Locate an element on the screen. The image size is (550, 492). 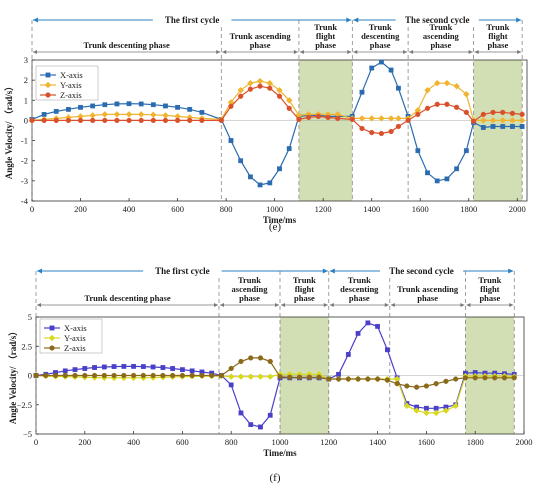
phase-arrowhead-right is located at coordinates (405, 52).